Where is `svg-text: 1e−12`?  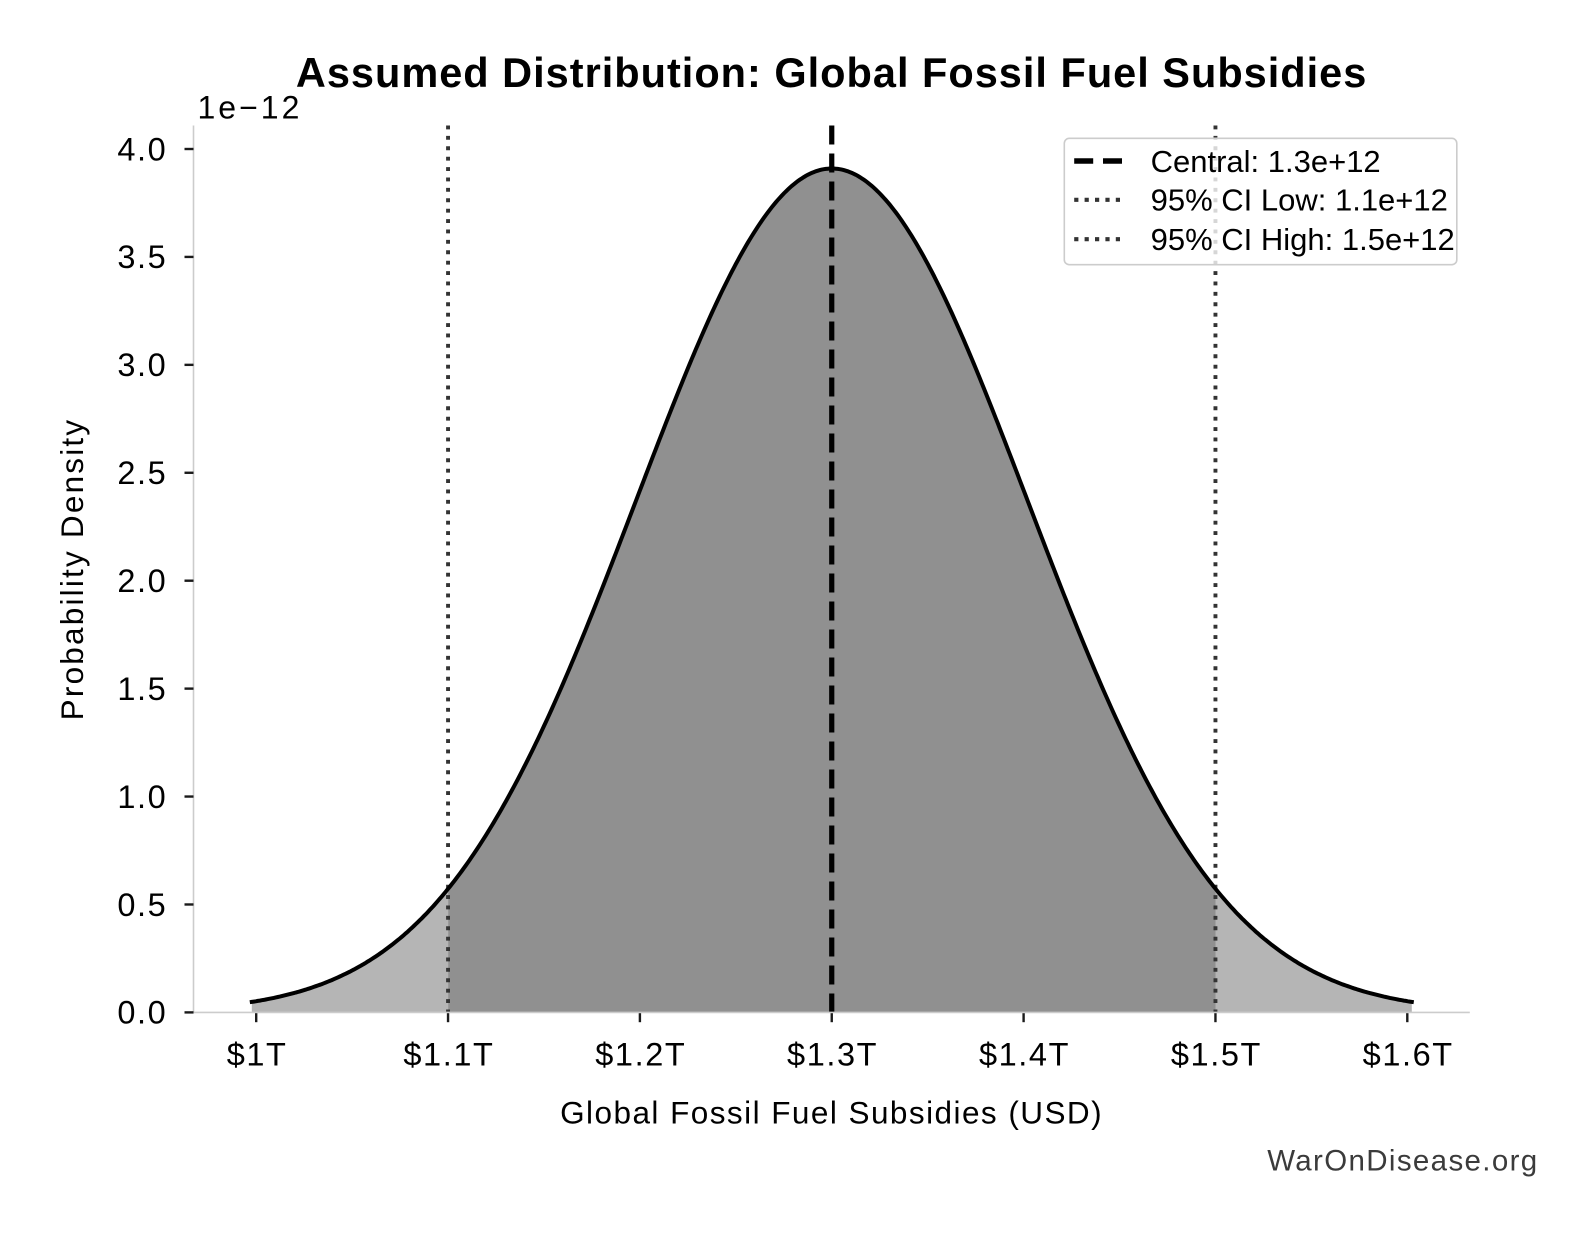 svg-text: 1e−12 is located at coordinates (250, 108).